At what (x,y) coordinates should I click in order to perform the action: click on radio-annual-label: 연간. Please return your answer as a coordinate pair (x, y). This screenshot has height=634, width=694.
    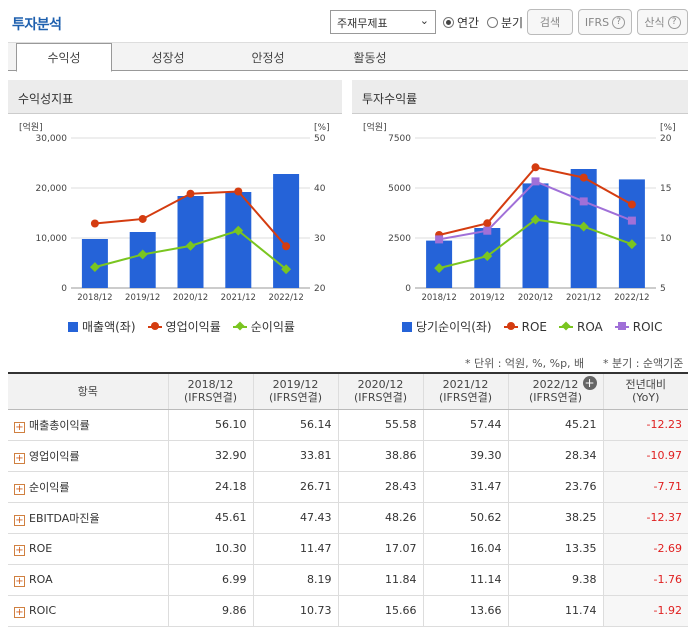
    Looking at the image, I should click on (468, 23).